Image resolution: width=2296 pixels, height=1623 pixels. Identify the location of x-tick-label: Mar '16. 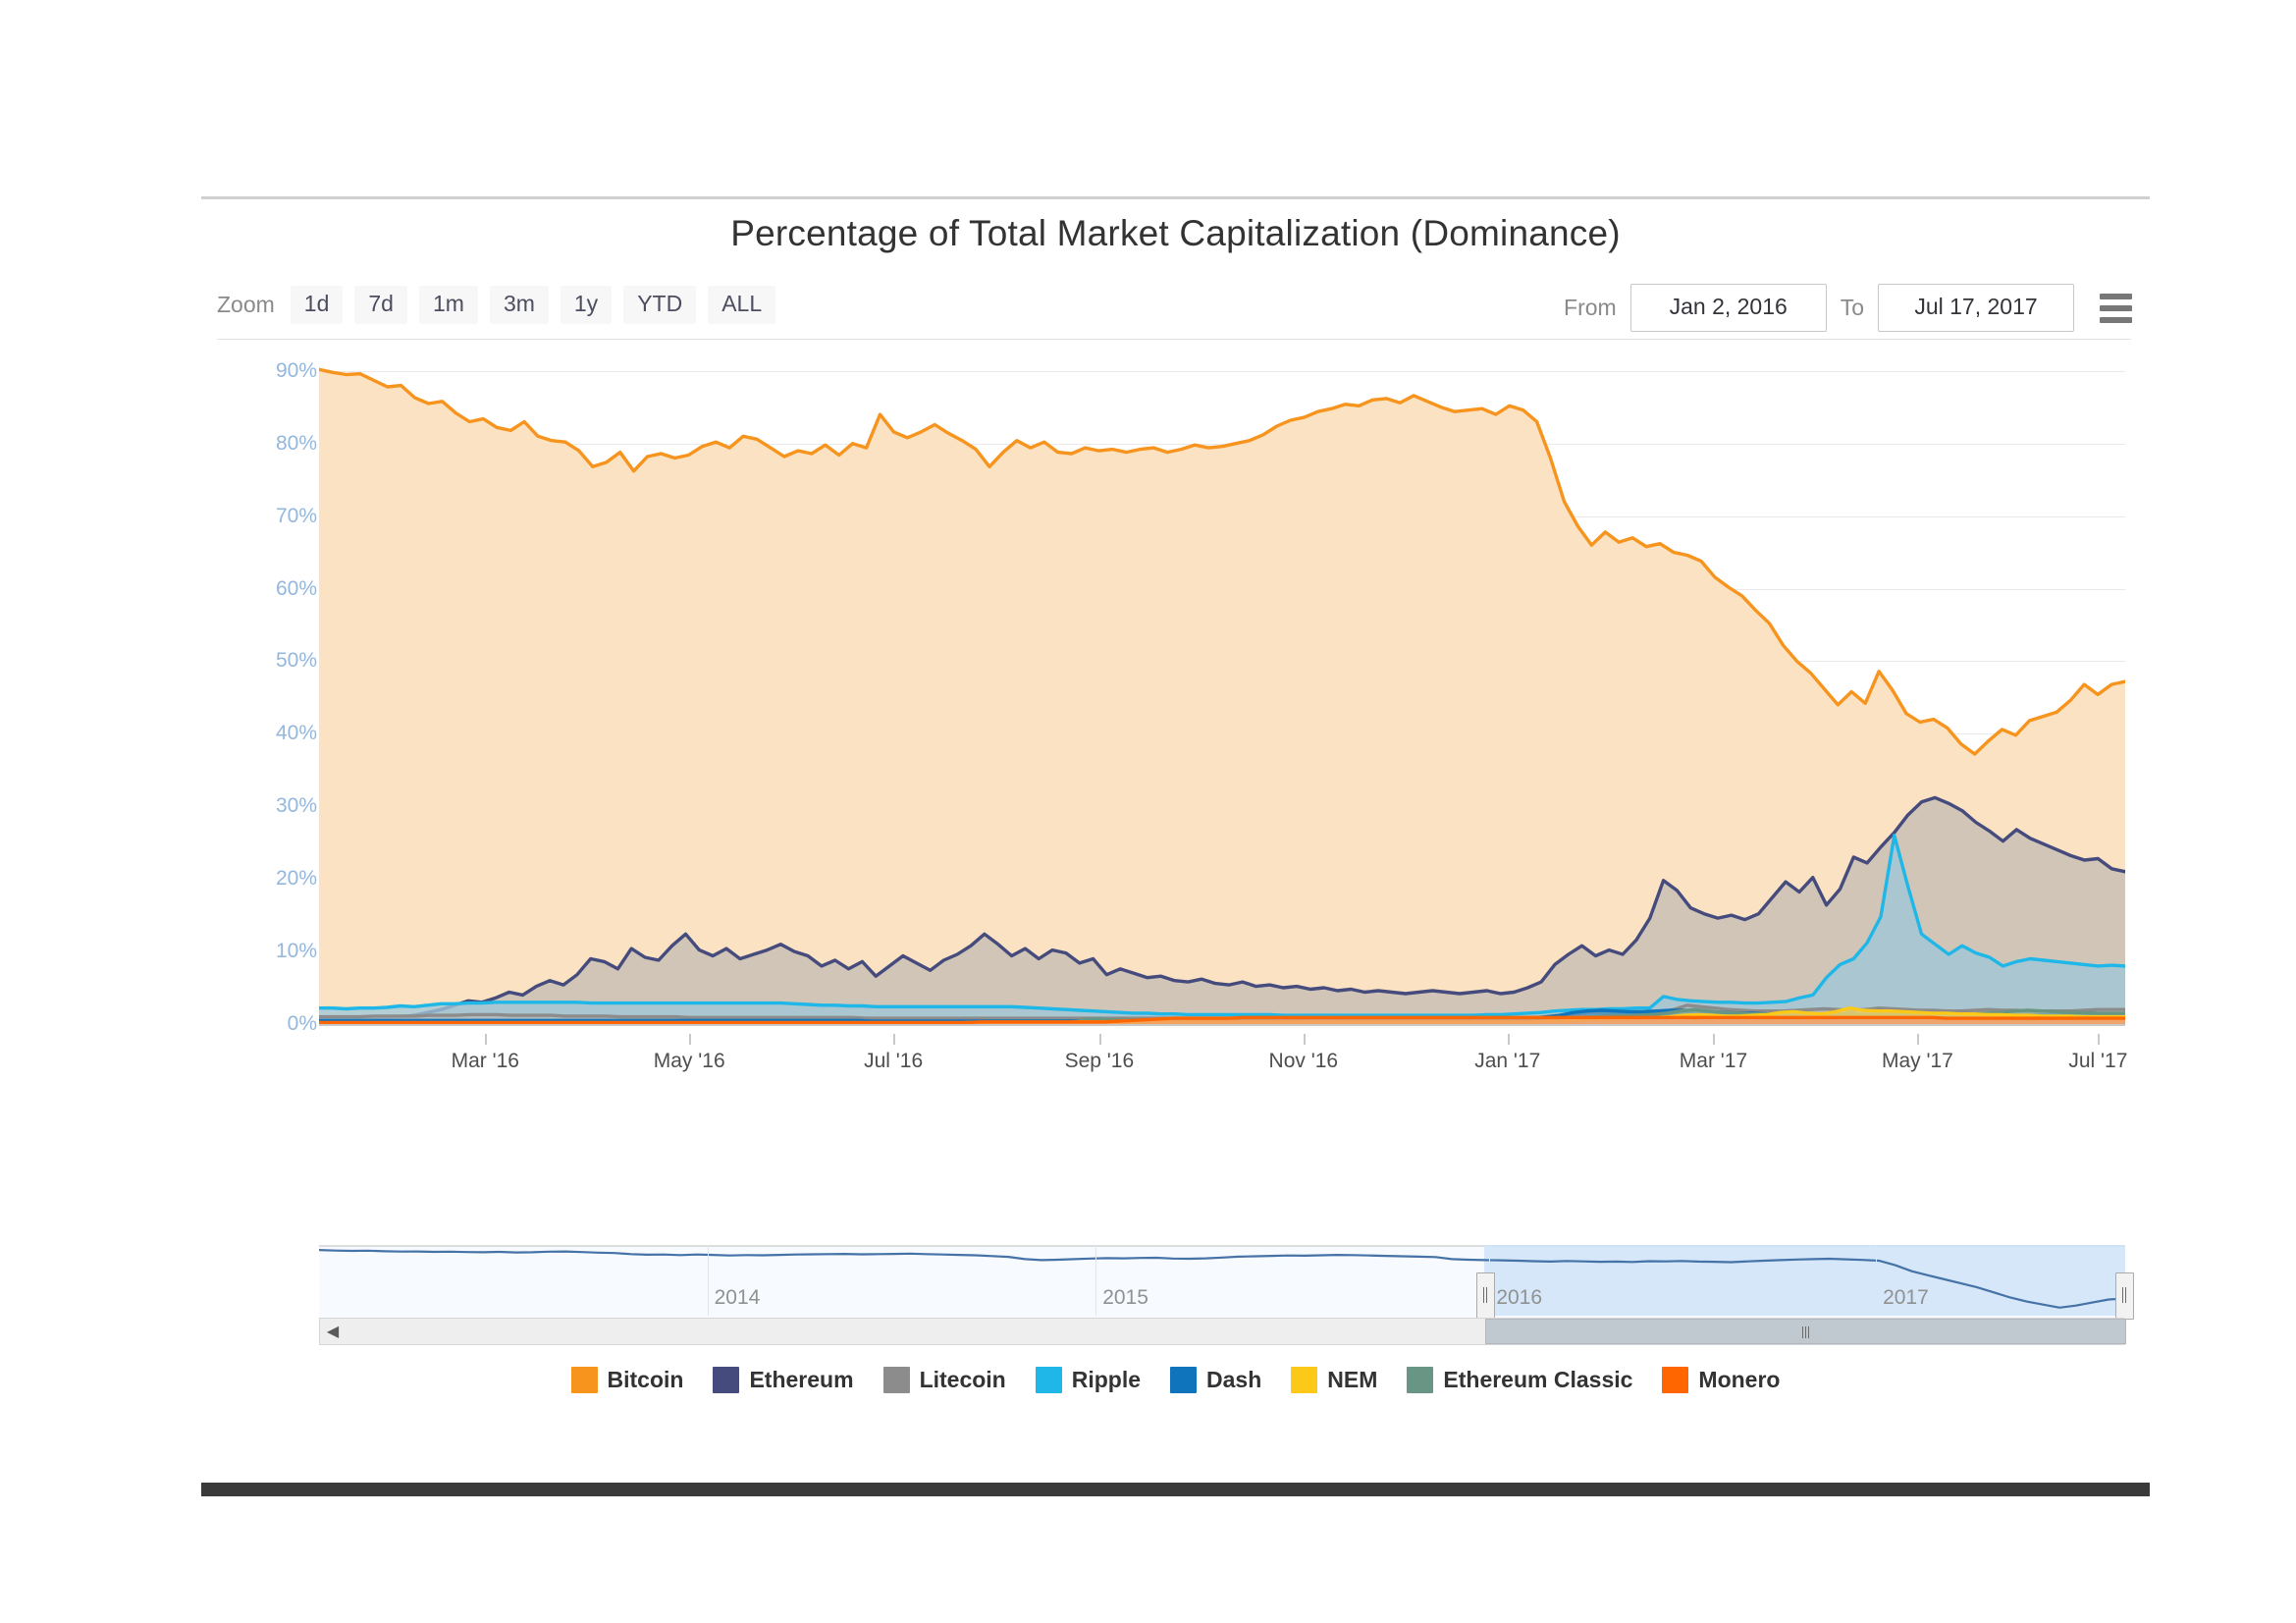
(485, 1061).